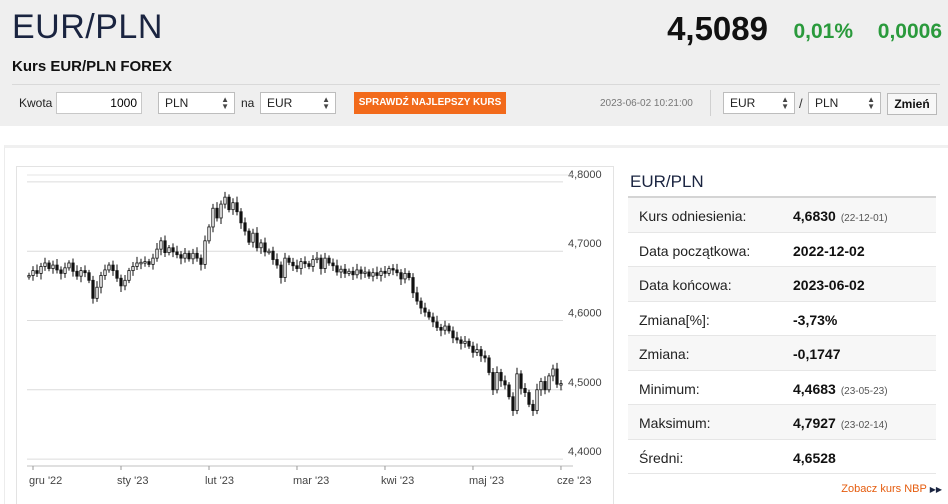  What do you see at coordinates (782, 353) in the screenshot?
I see `info-row: Zmiana: -0,1747` at bounding box center [782, 353].